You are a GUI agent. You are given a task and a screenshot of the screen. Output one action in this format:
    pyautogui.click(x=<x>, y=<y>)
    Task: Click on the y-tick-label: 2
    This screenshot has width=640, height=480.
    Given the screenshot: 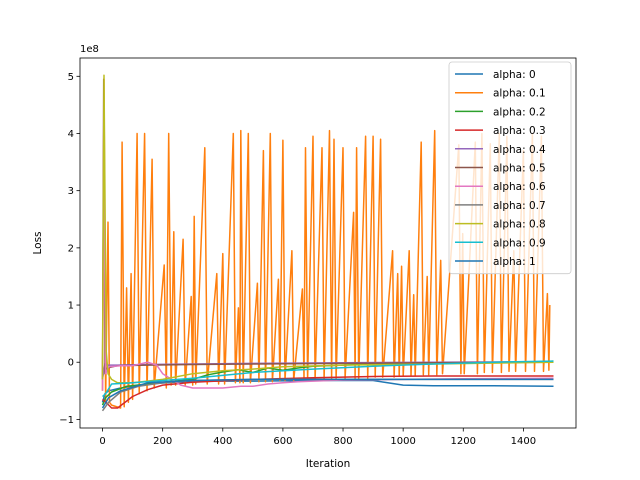 What is the action you would take?
    pyautogui.click(x=71, y=248)
    